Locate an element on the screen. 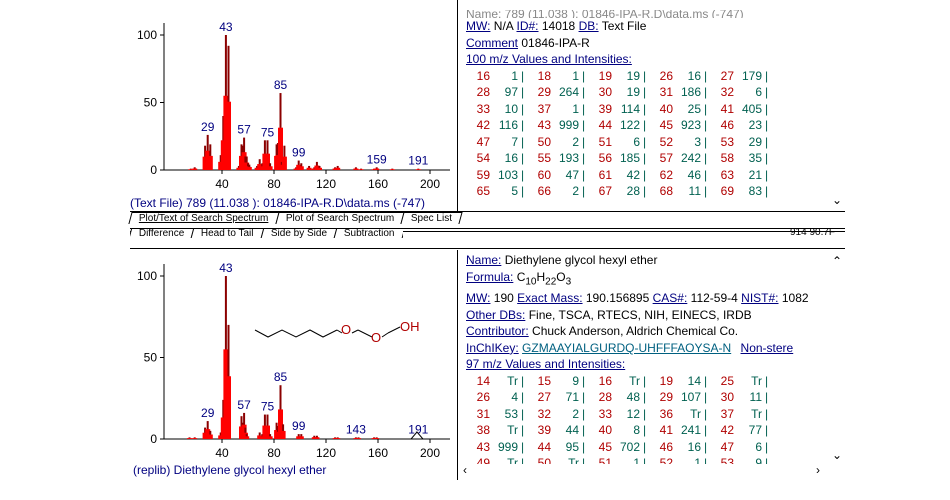 This screenshot has width=950, height=500. peak-cell: 51 1 | is located at coordinates (622, 460).